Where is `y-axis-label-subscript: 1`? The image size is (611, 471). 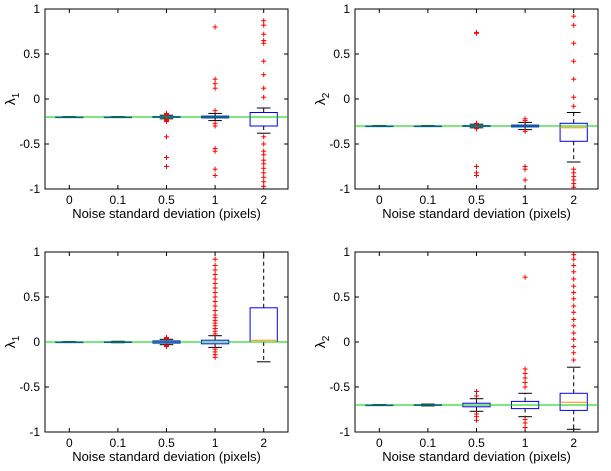
y-axis-label-subscript: 1 is located at coordinates (16, 95).